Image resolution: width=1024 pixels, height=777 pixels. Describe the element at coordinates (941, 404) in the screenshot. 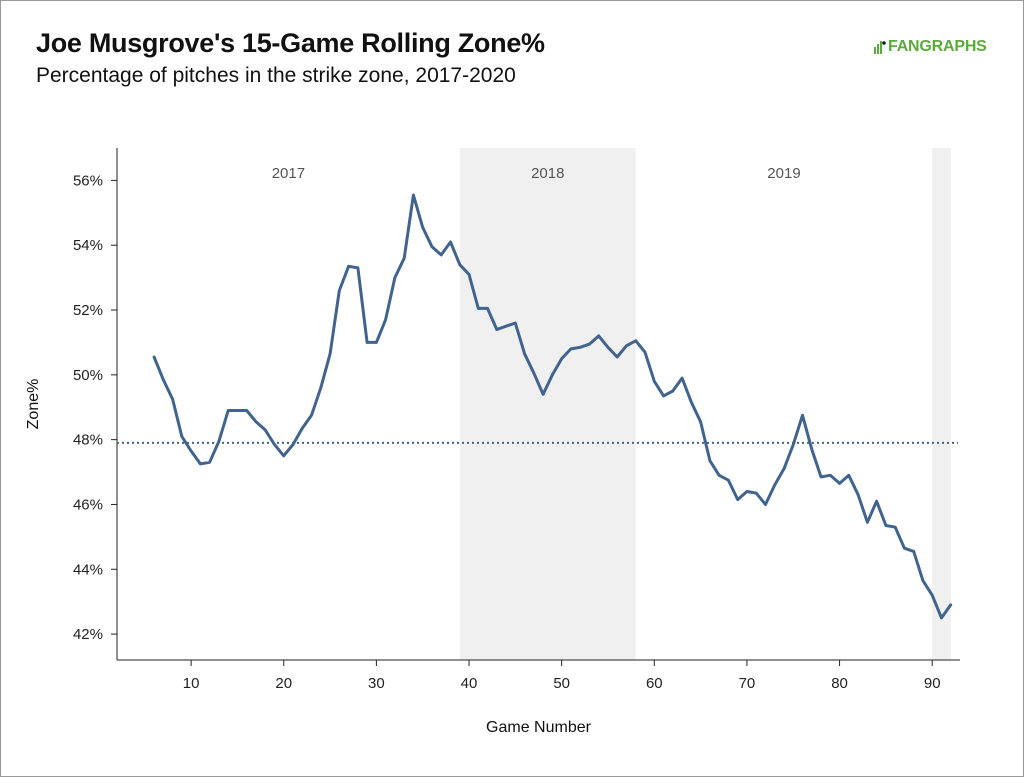

I see `season-band-partial` at that location.